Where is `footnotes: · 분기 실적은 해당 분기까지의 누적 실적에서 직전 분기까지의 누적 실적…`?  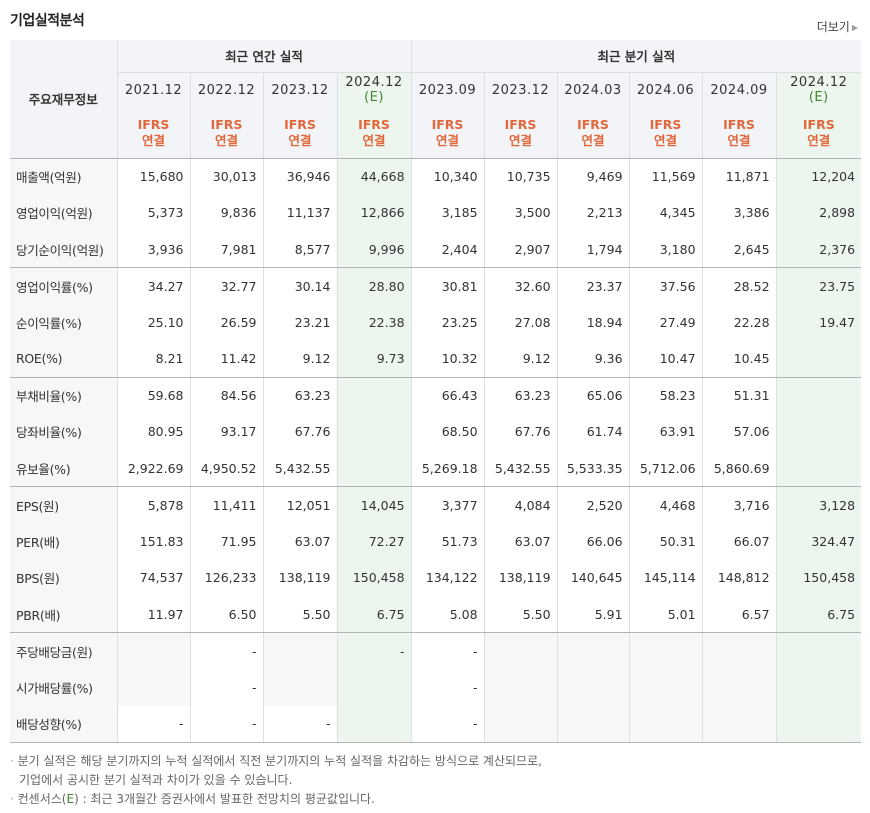
footnotes: · 분기 실적은 해당 분기까지의 누적 실적에서 직전 분기까지의 누적 실적… is located at coordinates (276, 780).